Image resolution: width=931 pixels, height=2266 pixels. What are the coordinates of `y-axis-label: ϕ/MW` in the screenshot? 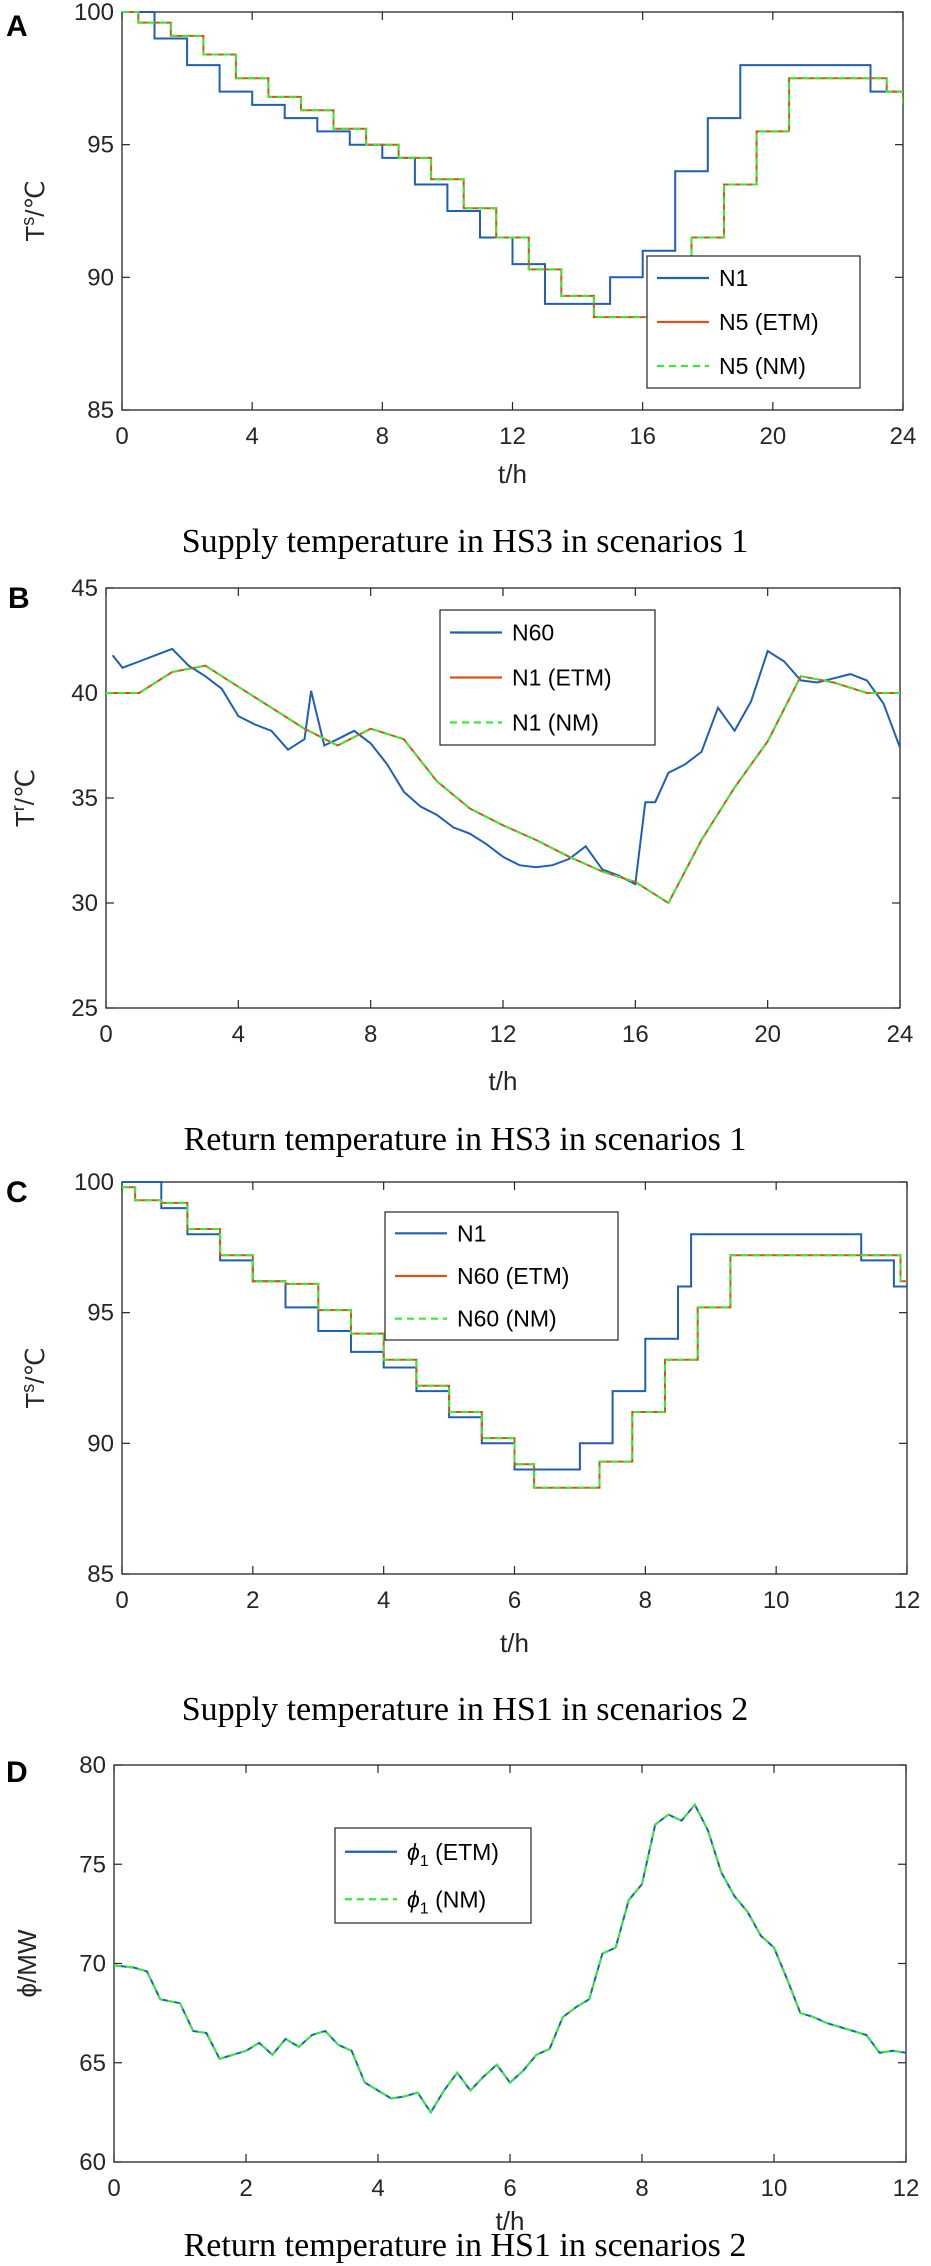 It's located at (27, 1963).